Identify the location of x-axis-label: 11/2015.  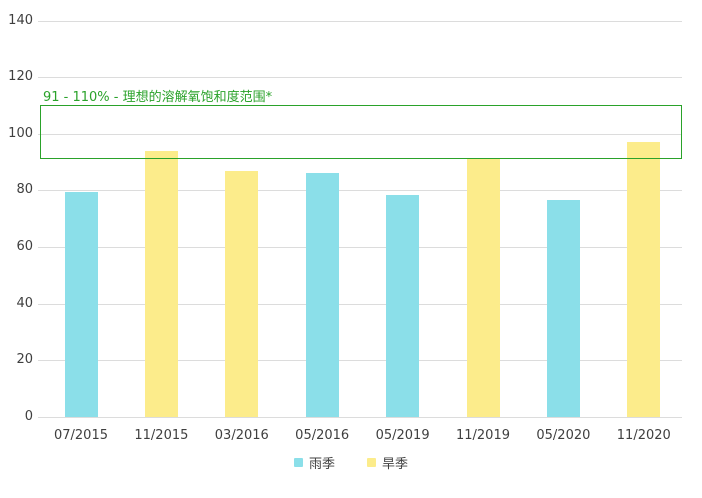
(161, 435).